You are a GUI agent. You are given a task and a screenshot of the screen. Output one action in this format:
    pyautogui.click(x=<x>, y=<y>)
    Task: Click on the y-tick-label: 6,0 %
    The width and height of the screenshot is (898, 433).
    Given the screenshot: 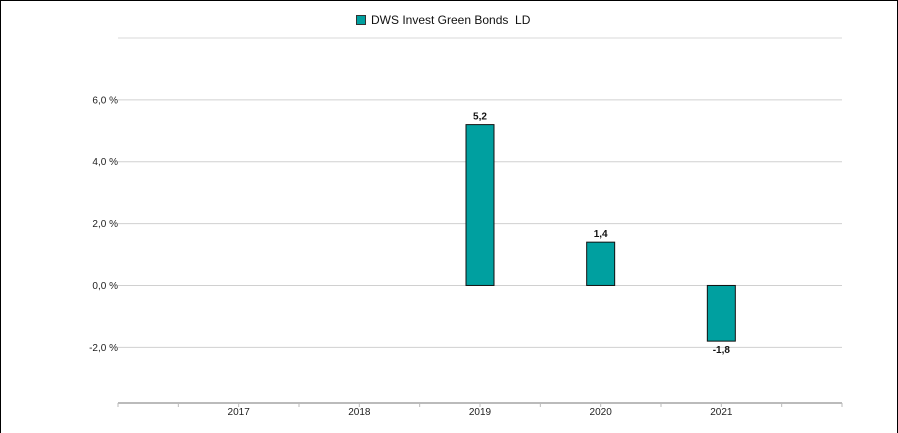 What is the action you would take?
    pyautogui.click(x=105, y=100)
    